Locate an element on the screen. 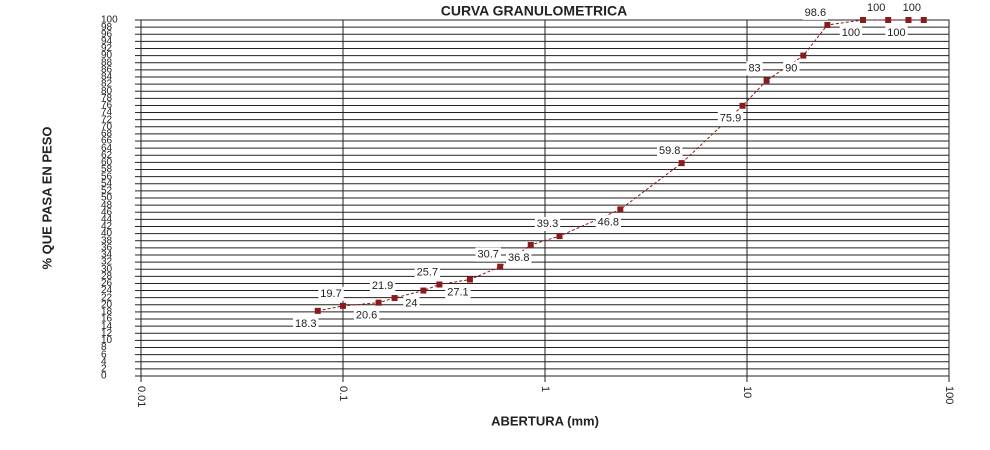 The width and height of the screenshot is (990, 450). y-tick-label: 24 is located at coordinates (107, 290).